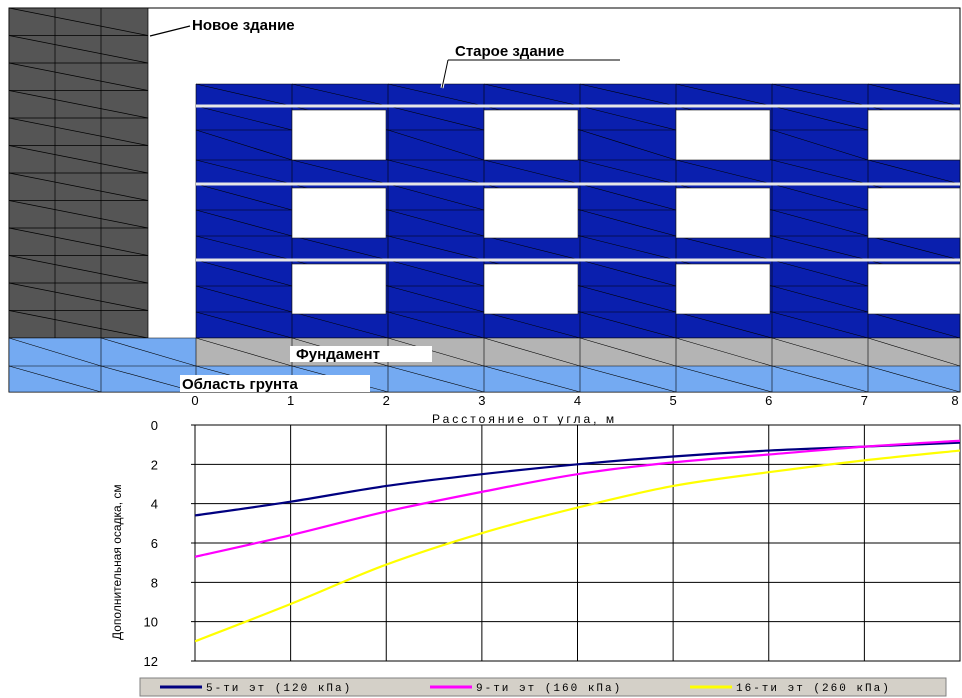 The width and height of the screenshot is (962, 698). I want to click on x-tick-label: 6, so click(768, 400).